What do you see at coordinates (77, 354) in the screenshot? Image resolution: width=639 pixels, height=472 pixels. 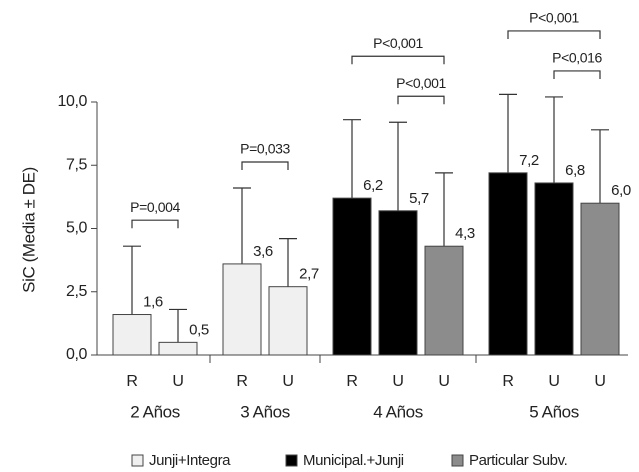 I see `y-tick-label: 0,0` at bounding box center [77, 354].